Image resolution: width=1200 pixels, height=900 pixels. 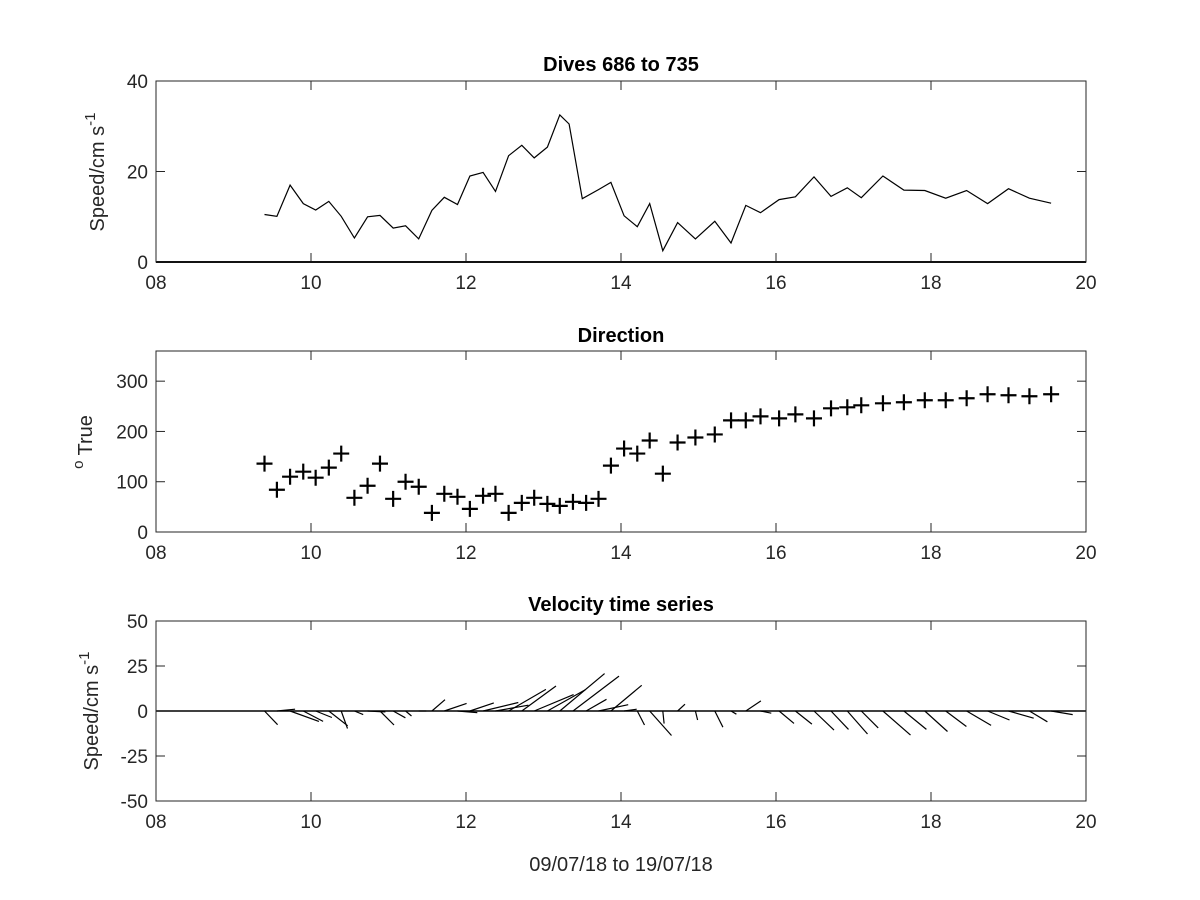 I want to click on direction-panel-title: Direction, so click(x=621, y=336).